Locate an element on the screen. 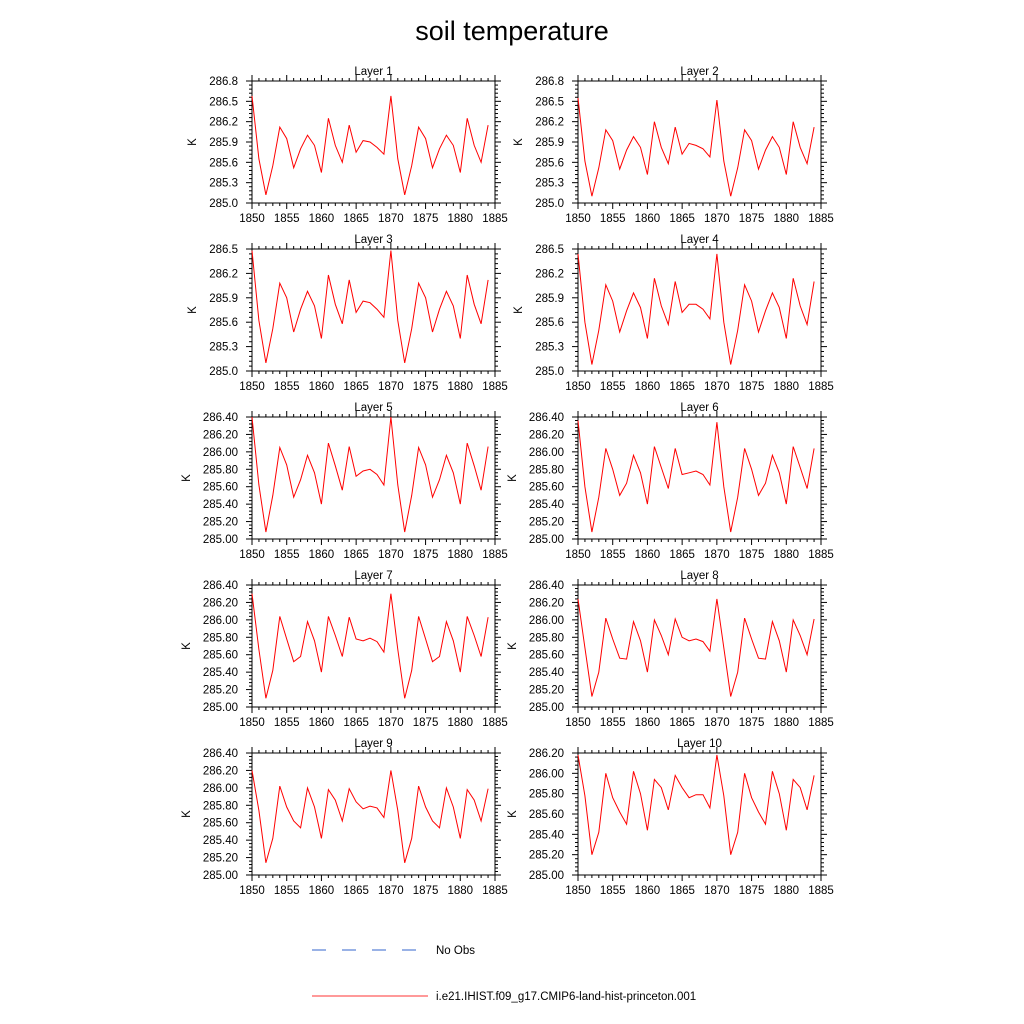 The width and height of the screenshot is (1024, 1024). panel-title: Layer 7 is located at coordinates (373, 576).